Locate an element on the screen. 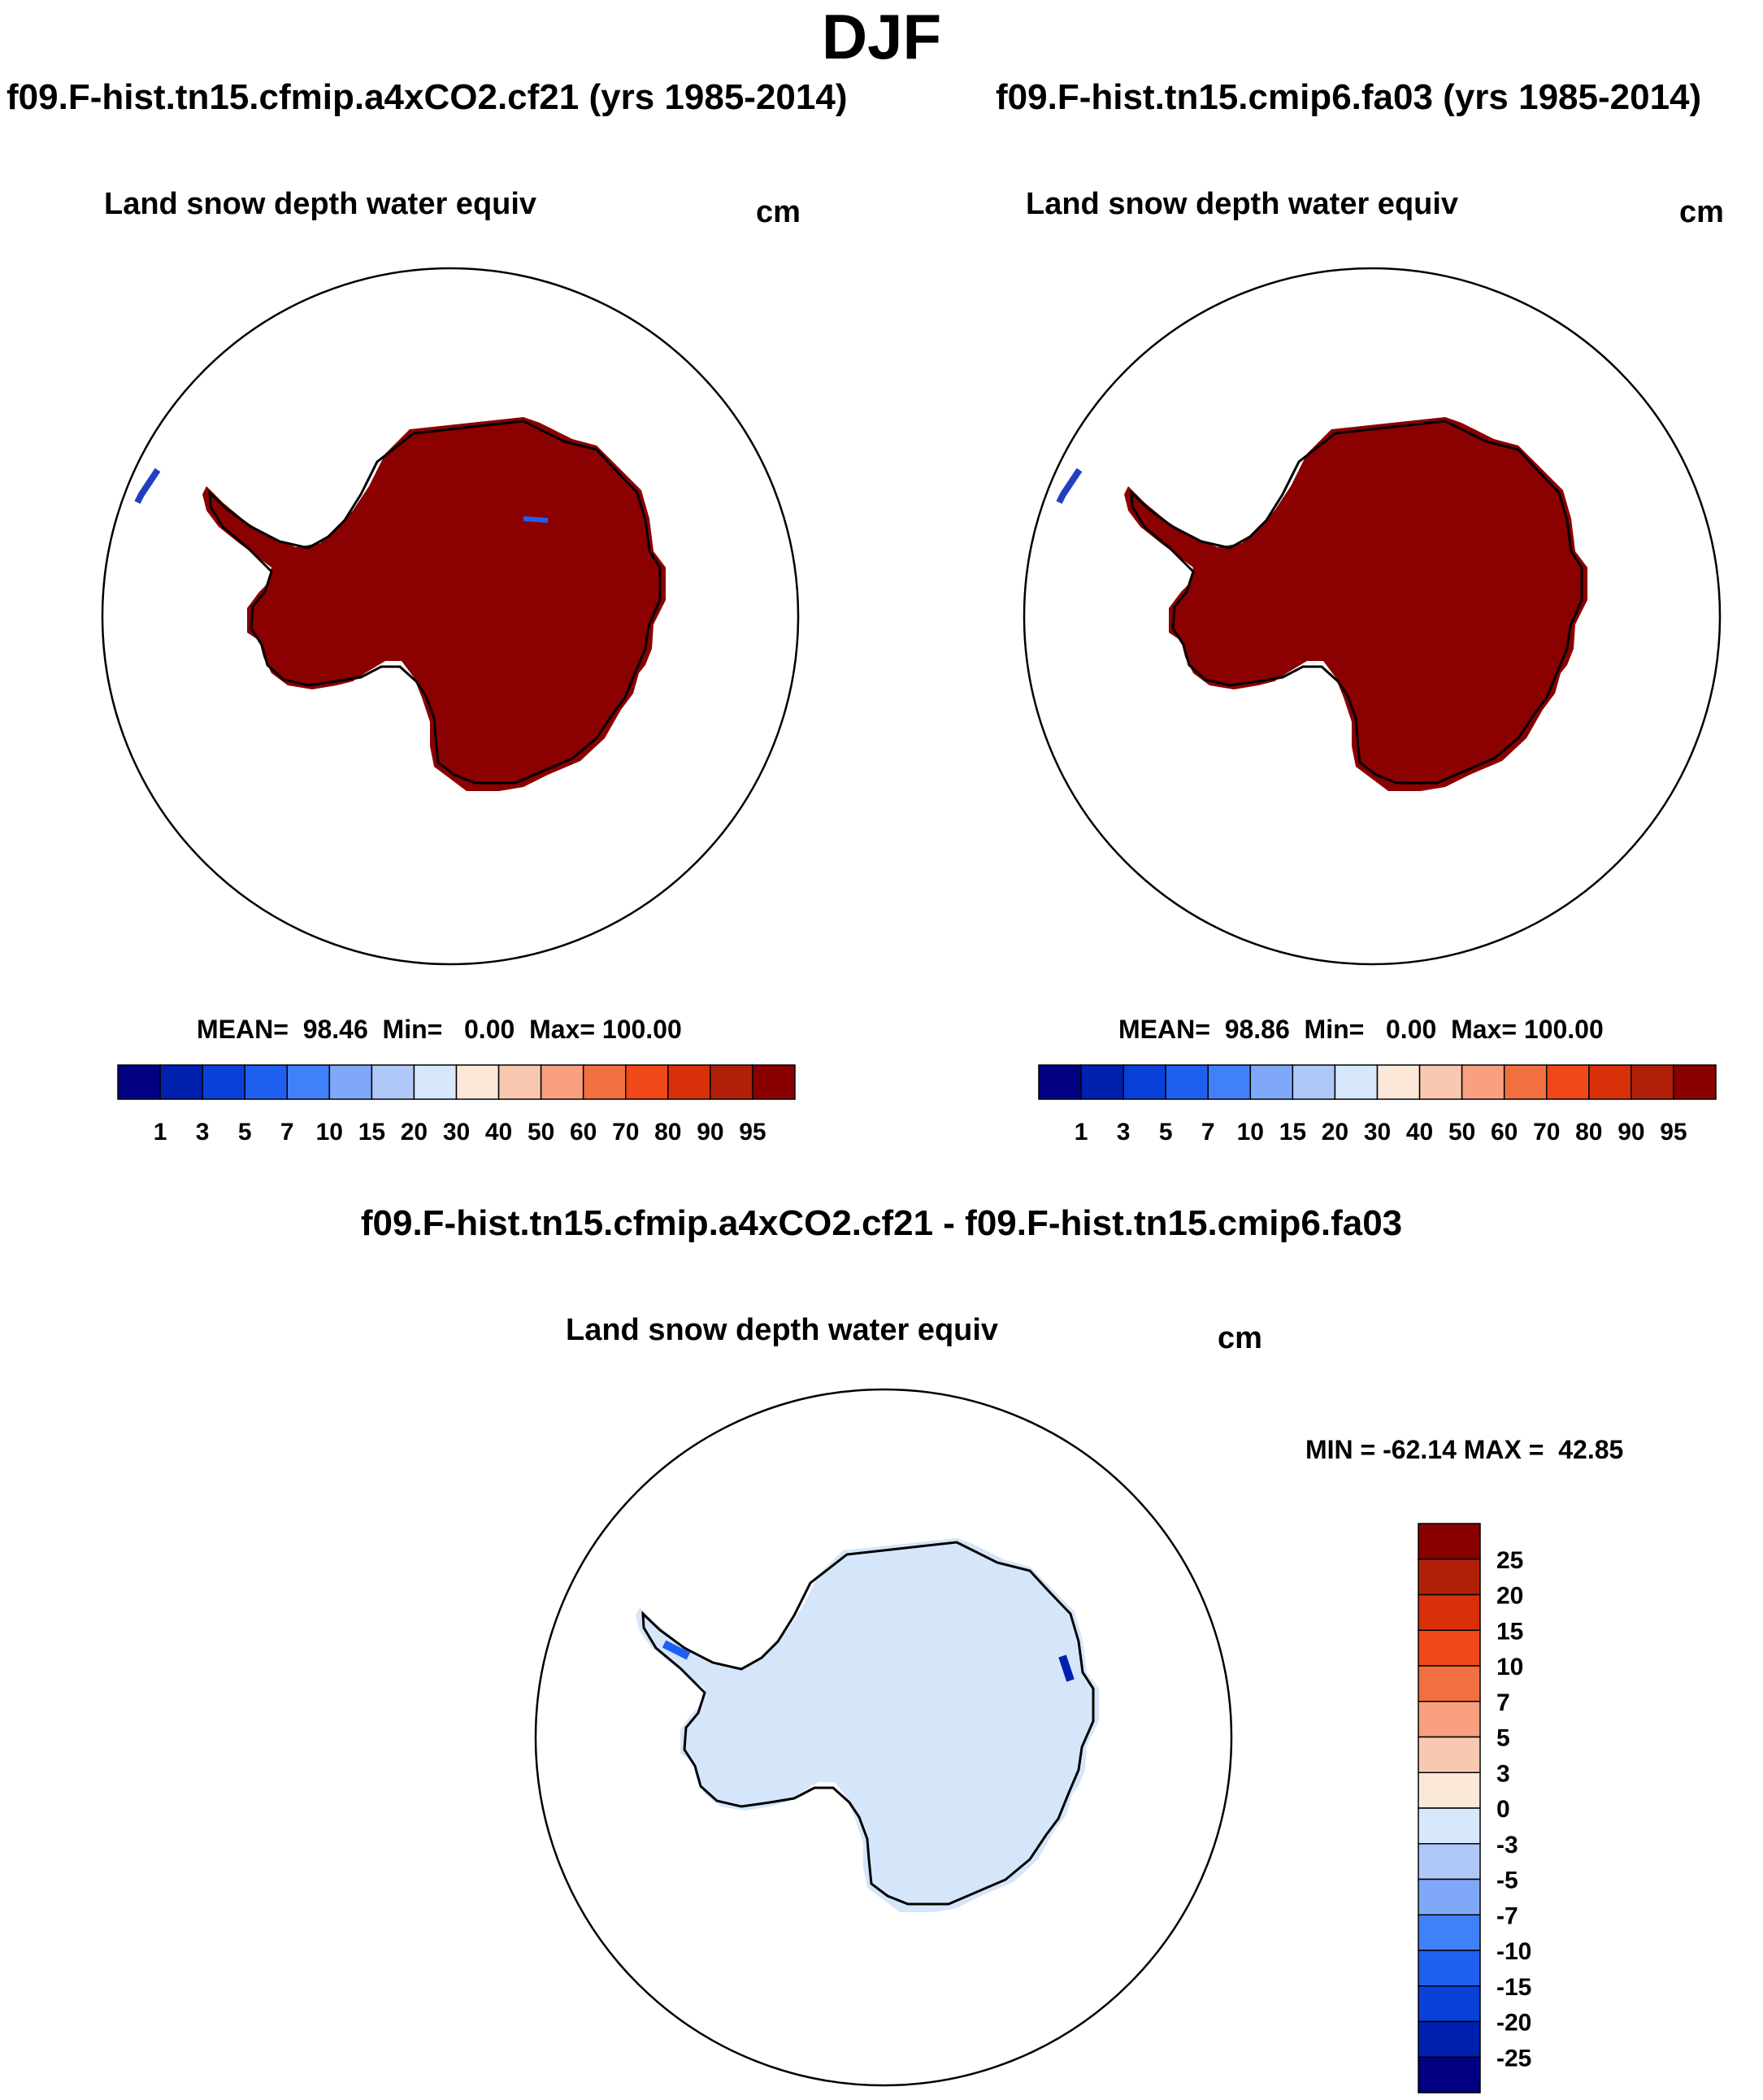 The width and height of the screenshot is (1763, 2100). right-colorbar-label: 15 is located at coordinates (1292, 1132).